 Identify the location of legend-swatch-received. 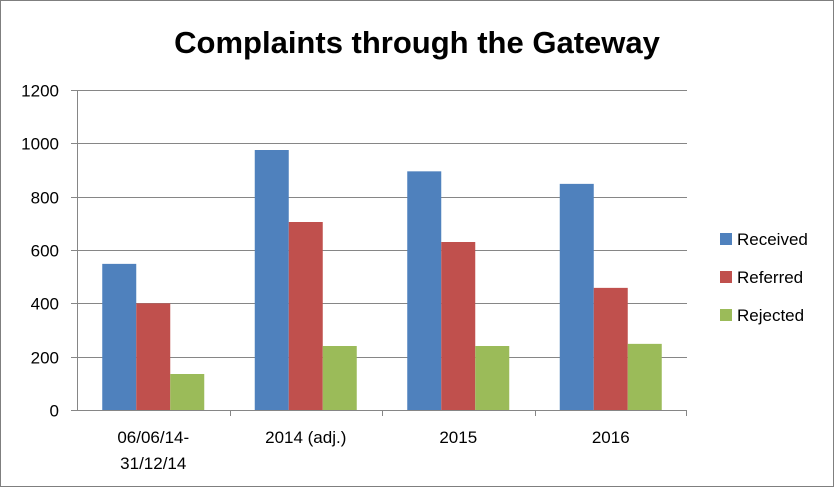
(726, 239).